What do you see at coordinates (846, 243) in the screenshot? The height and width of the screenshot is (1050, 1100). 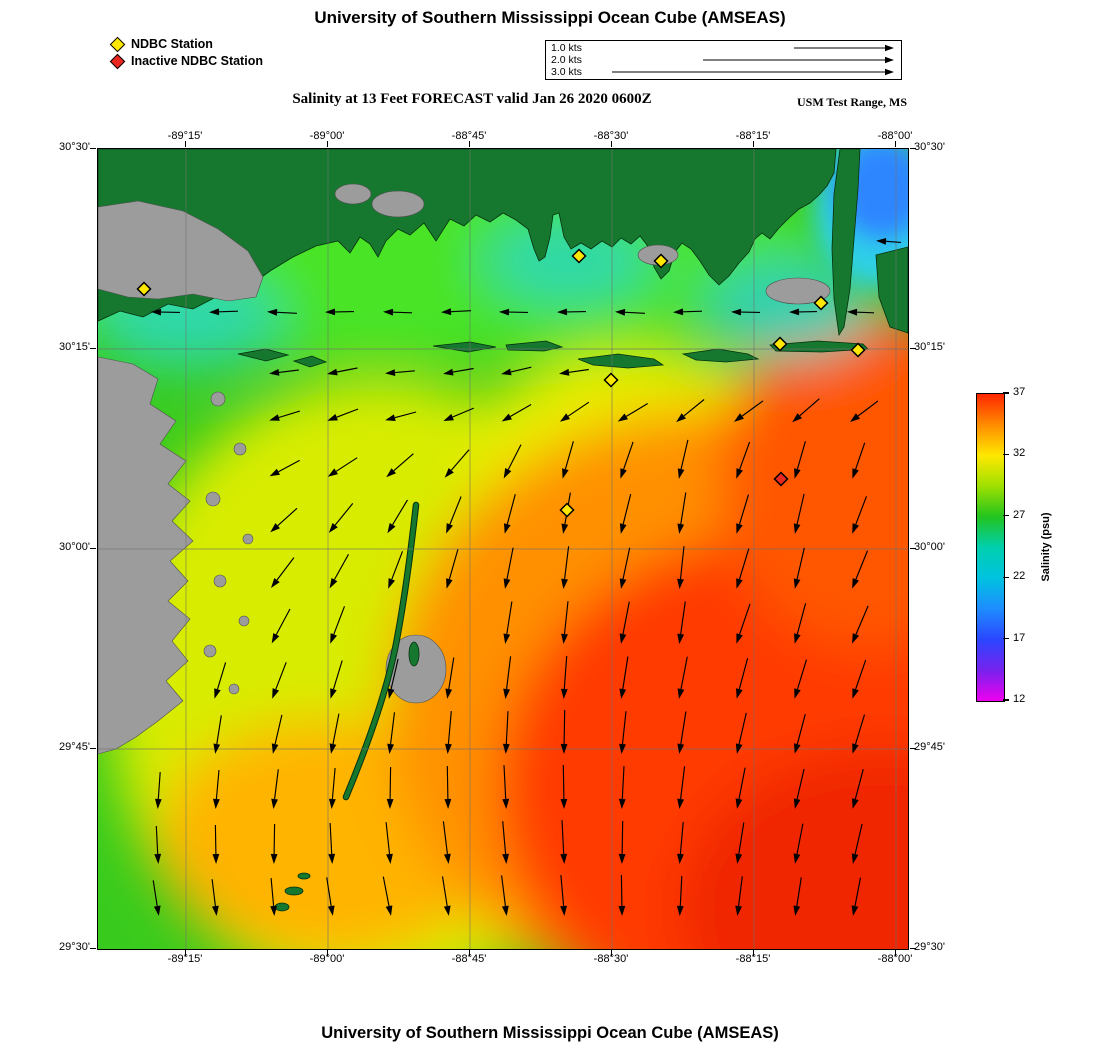 I see `land-strip-east` at bounding box center [846, 243].